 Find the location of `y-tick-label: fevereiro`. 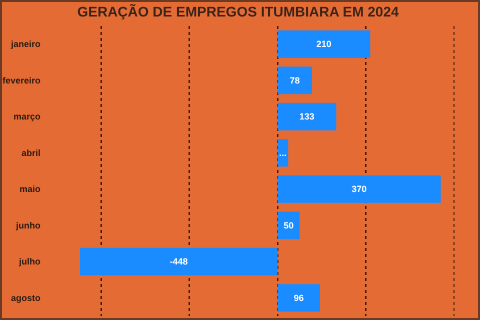

y-tick-label: fevereiro is located at coordinates (21, 80).